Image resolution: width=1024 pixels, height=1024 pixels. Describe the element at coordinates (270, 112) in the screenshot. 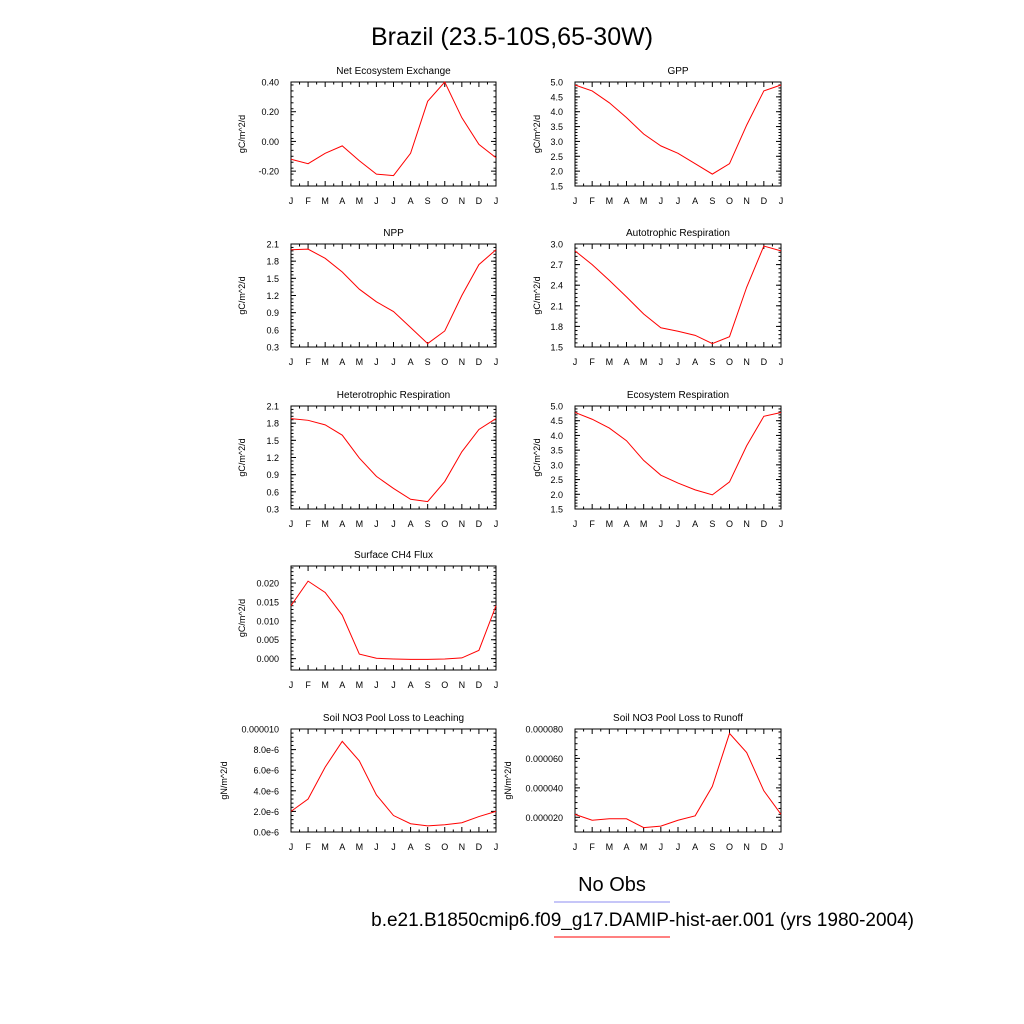

I see `y-tick-label: 0.20` at that location.